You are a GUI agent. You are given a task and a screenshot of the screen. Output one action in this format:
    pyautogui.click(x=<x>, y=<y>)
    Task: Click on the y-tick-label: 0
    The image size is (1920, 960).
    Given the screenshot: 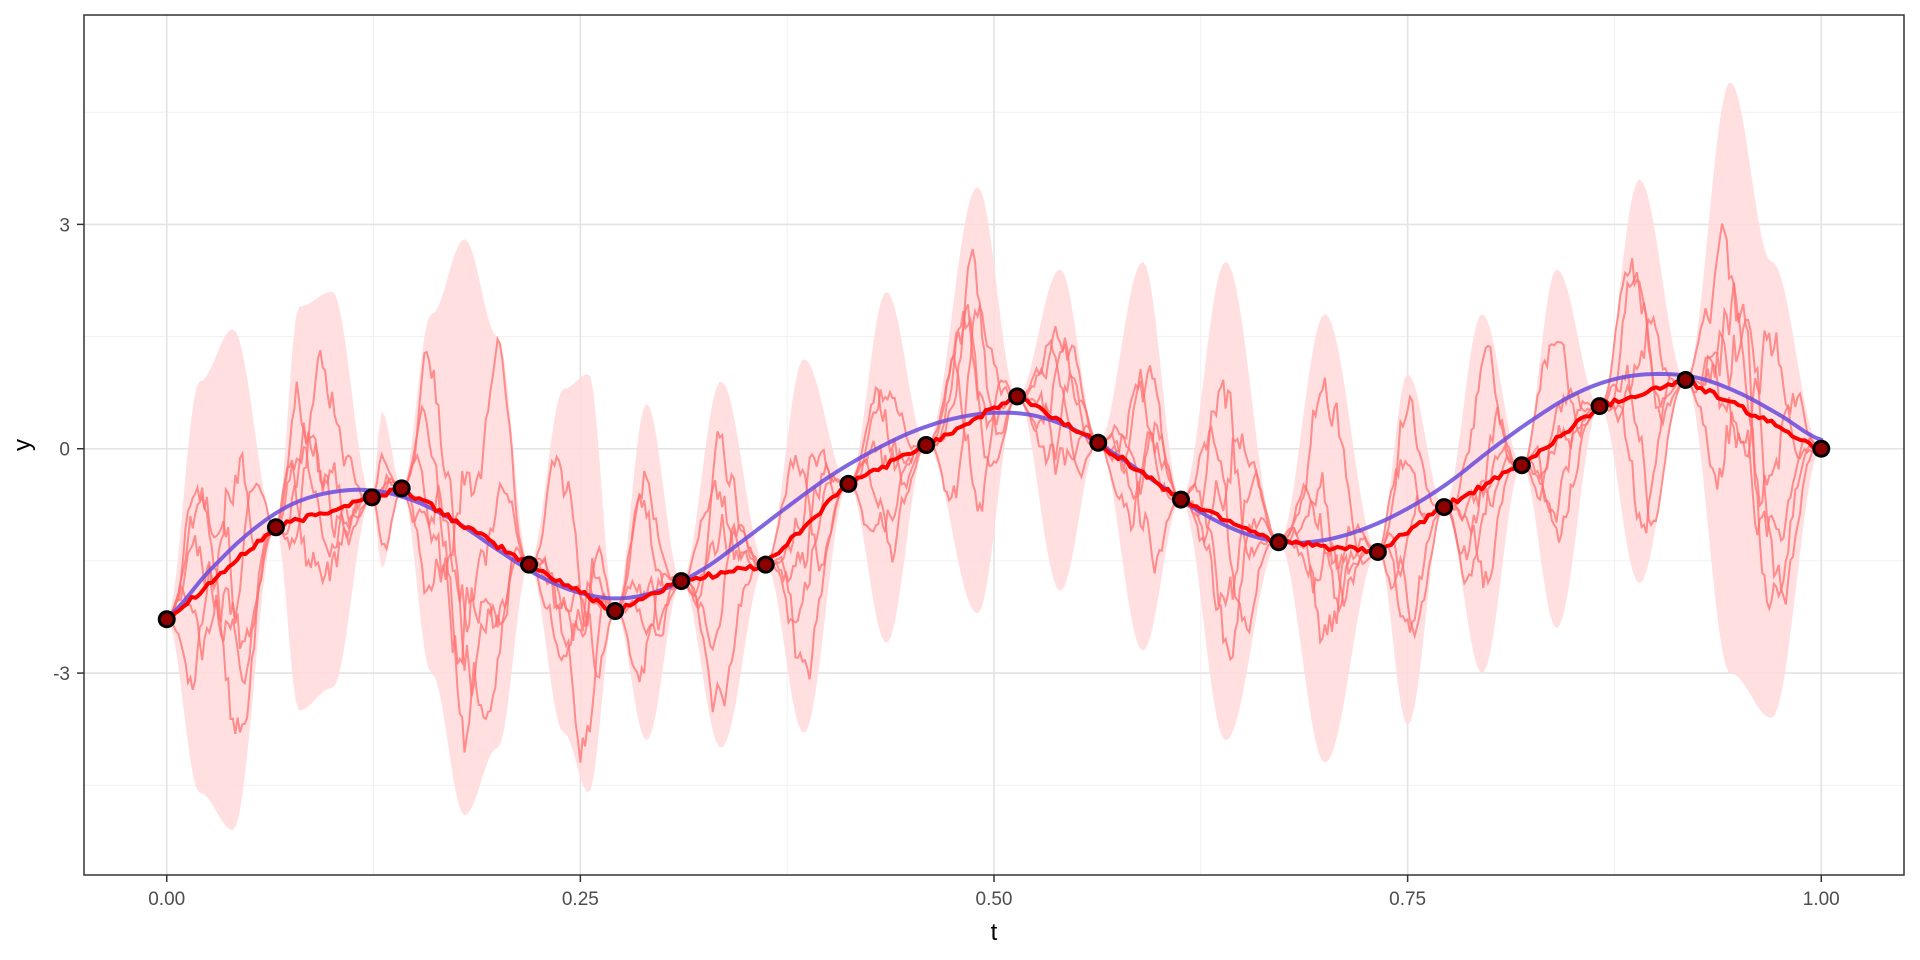 What is the action you would take?
    pyautogui.click(x=64, y=450)
    